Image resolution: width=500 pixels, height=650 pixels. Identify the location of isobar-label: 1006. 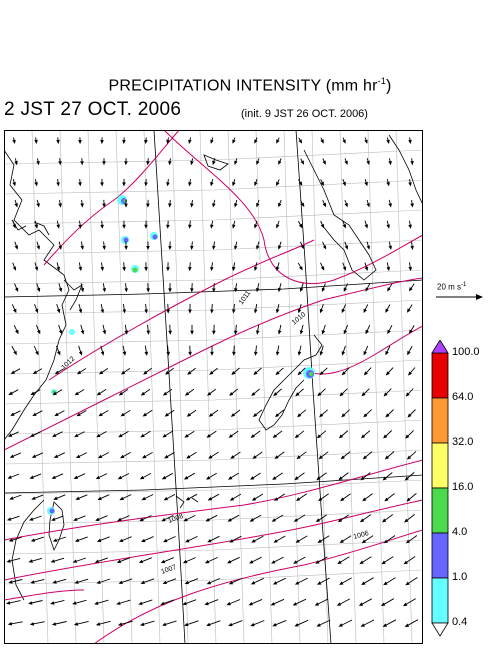
(361, 535).